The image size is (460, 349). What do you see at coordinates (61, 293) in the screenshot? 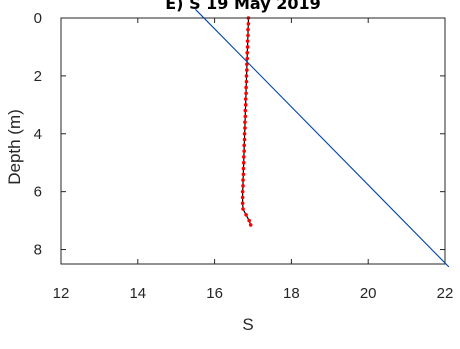
I see `x-tick-label: 12` at bounding box center [61, 293].